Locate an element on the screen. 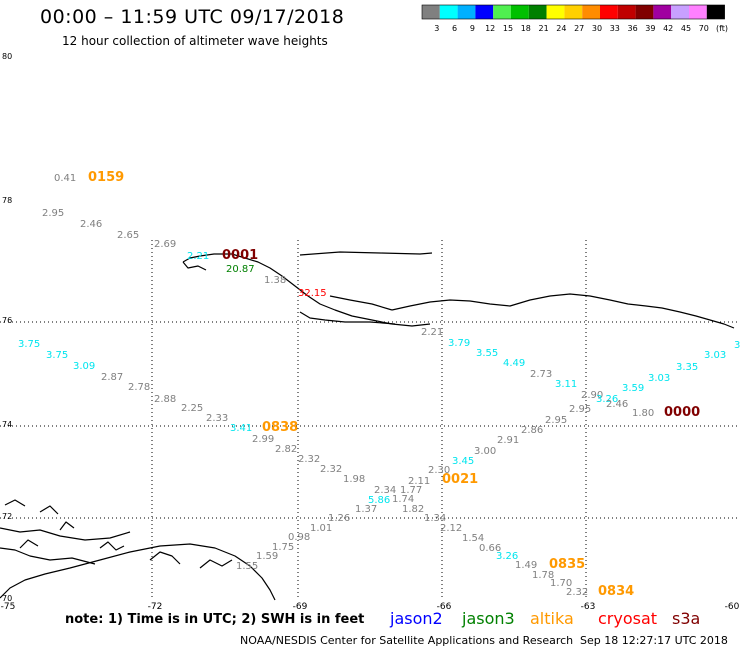 The image size is (740, 650). legend-label: 39 is located at coordinates (650, 28).